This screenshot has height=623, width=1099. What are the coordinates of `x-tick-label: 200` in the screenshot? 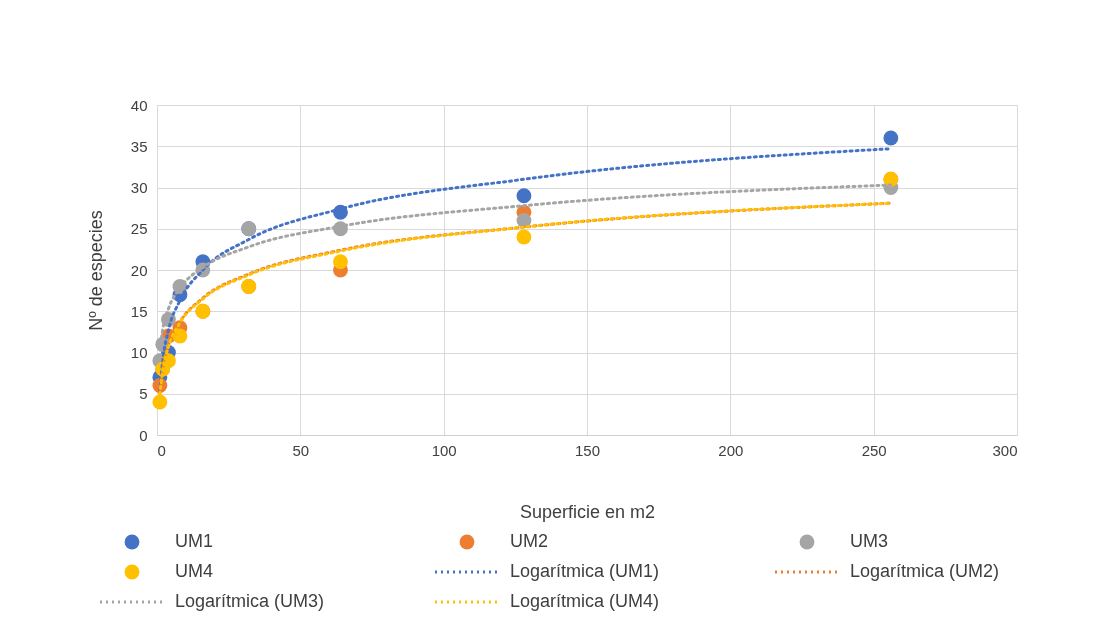 It's located at (731, 450).